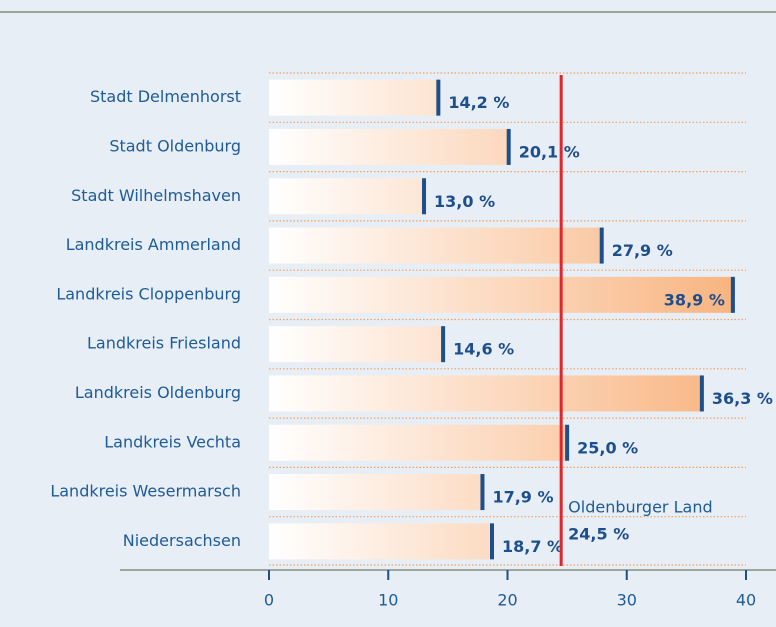  I want to click on x-tick-label: 0, so click(269, 600).